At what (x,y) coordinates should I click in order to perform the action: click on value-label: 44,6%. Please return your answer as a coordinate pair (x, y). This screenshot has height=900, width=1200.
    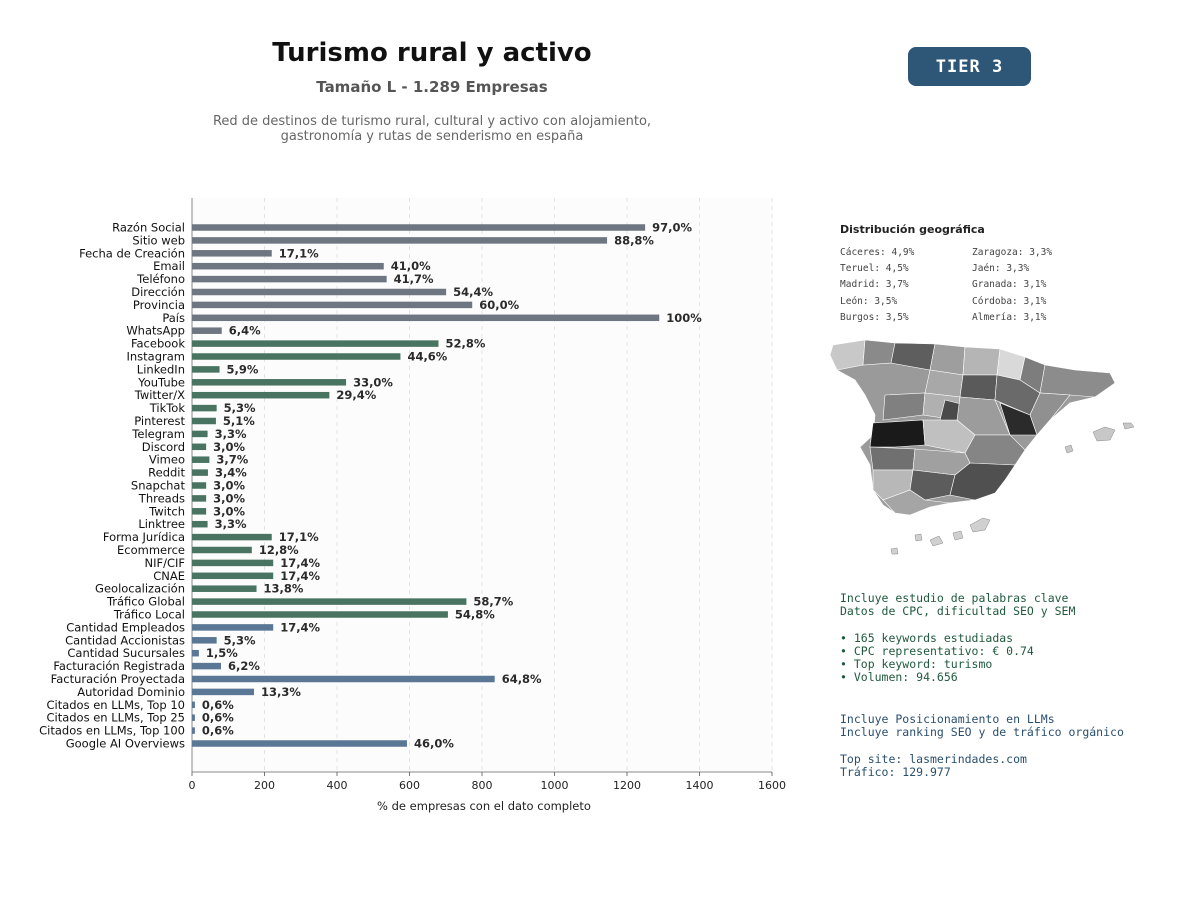
    Looking at the image, I should click on (427, 357).